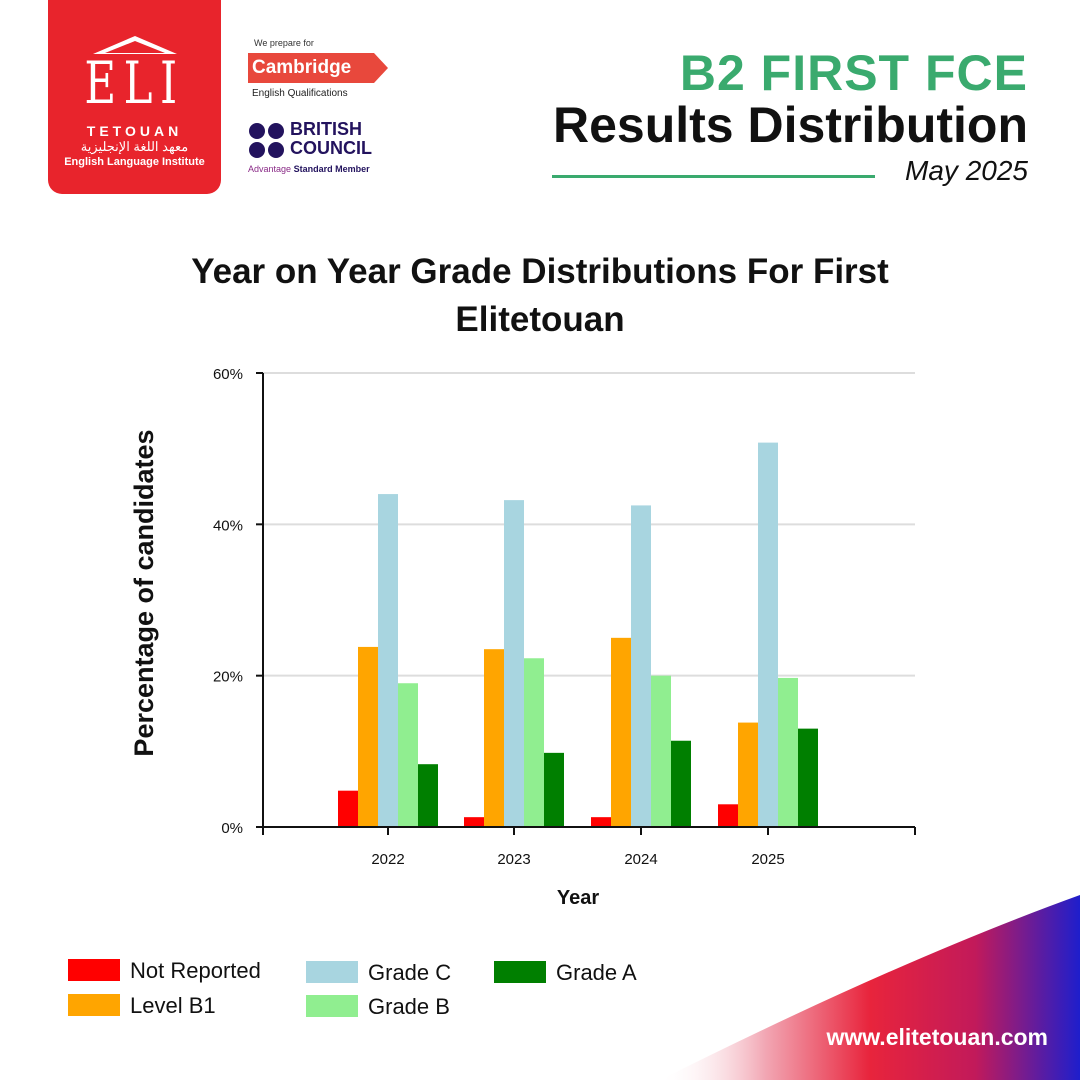 The width and height of the screenshot is (1080, 1080). What do you see at coordinates (134, 131) in the screenshot?
I see `logo-city: TETOUAN` at bounding box center [134, 131].